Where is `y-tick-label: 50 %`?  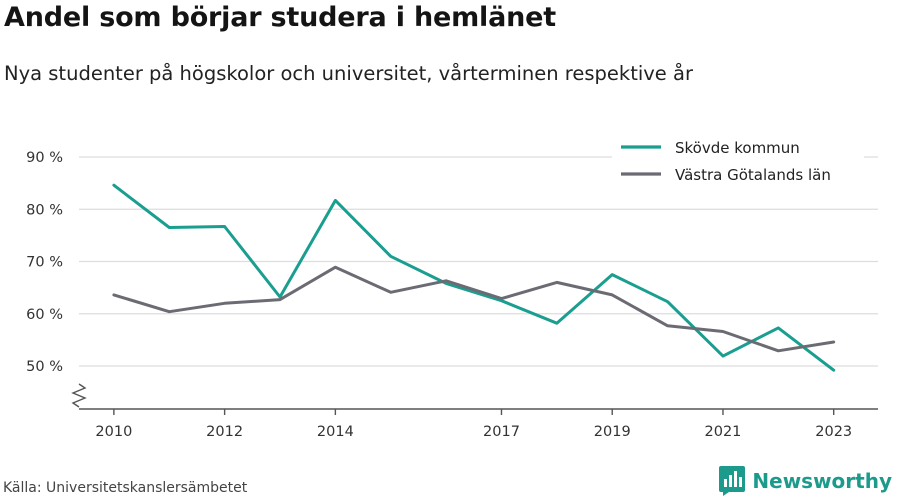
y-tick-label: 50 % is located at coordinates (44, 367).